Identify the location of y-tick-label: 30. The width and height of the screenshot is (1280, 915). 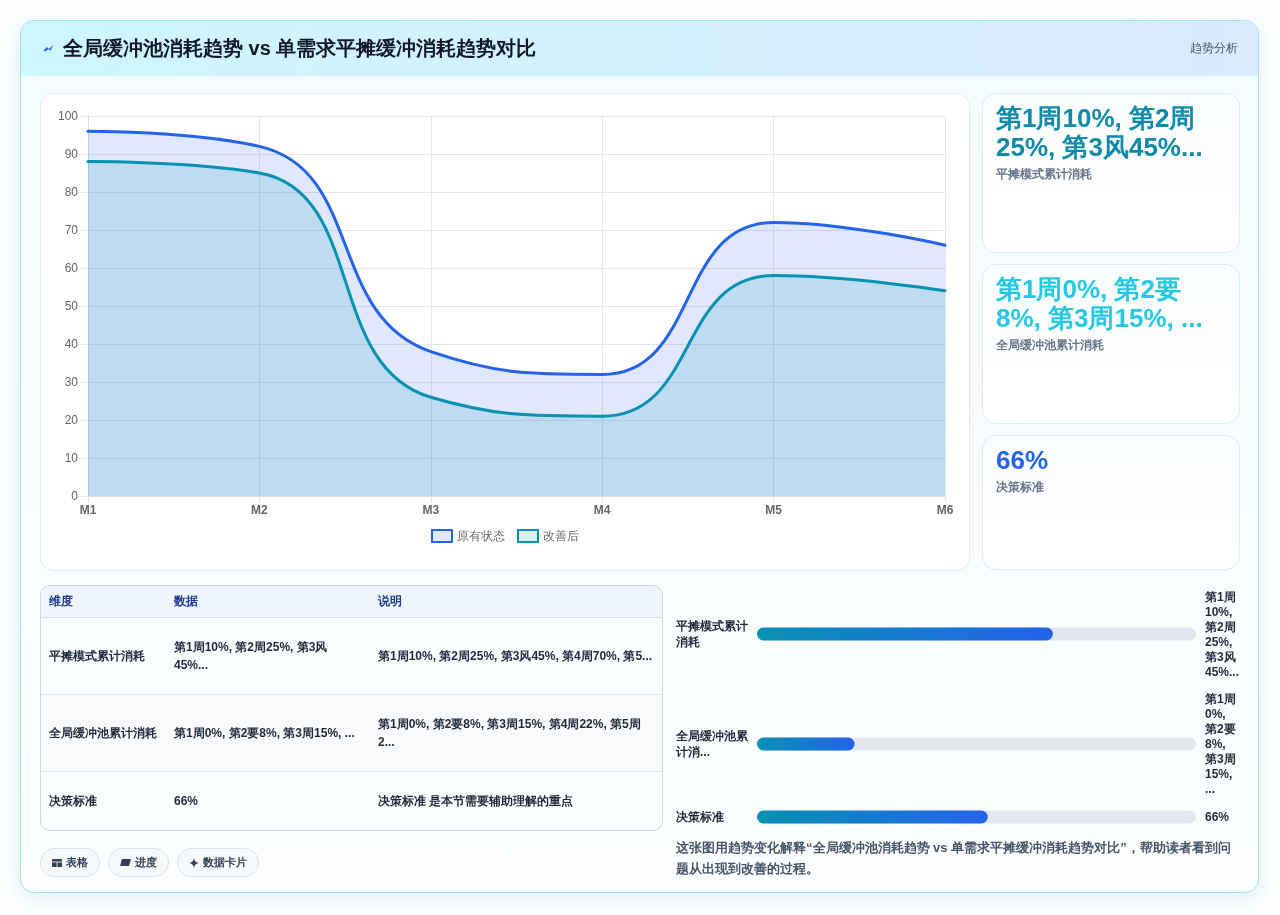
(71, 382).